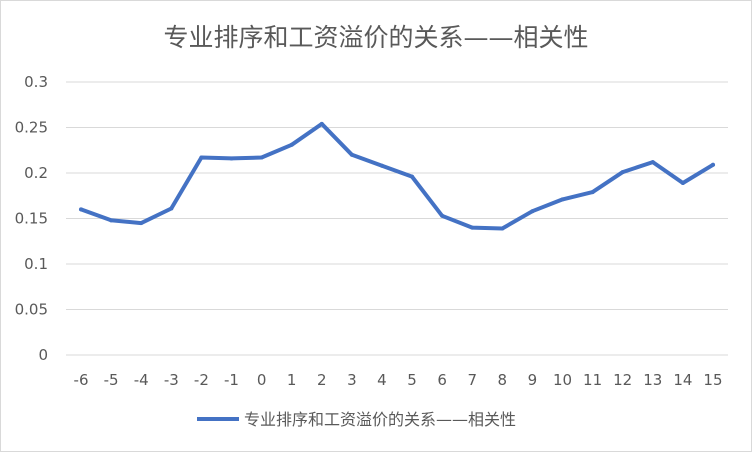  I want to click on x-tick-label: 1, so click(292, 380).